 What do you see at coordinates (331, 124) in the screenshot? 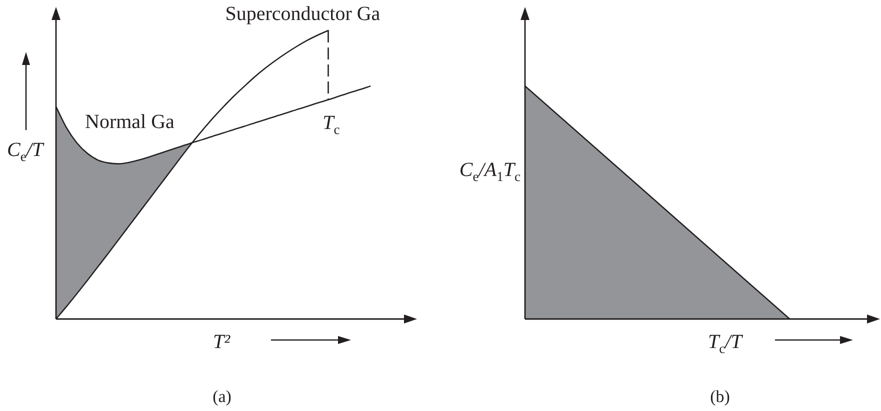
I see `text: T$_{c}$` at bounding box center [331, 124].